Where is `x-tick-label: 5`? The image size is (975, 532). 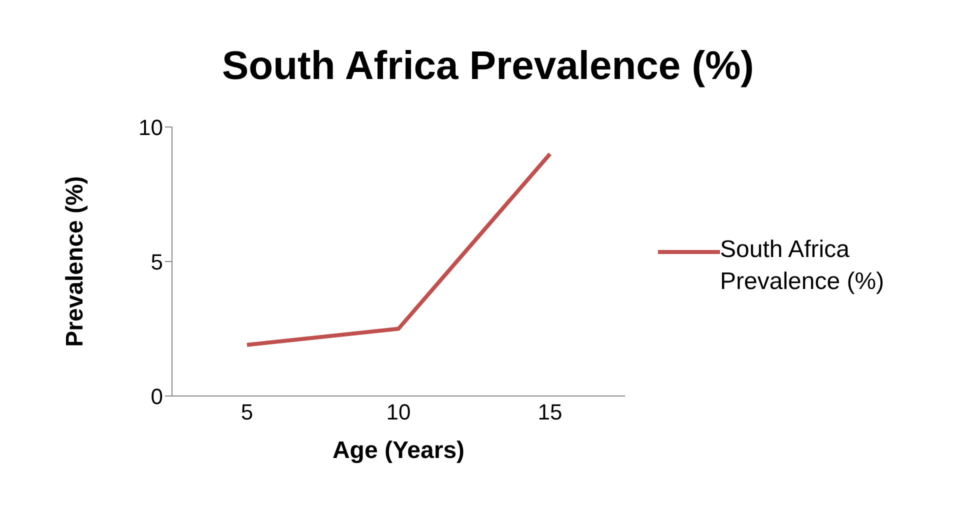 x-tick-label: 5 is located at coordinates (247, 412).